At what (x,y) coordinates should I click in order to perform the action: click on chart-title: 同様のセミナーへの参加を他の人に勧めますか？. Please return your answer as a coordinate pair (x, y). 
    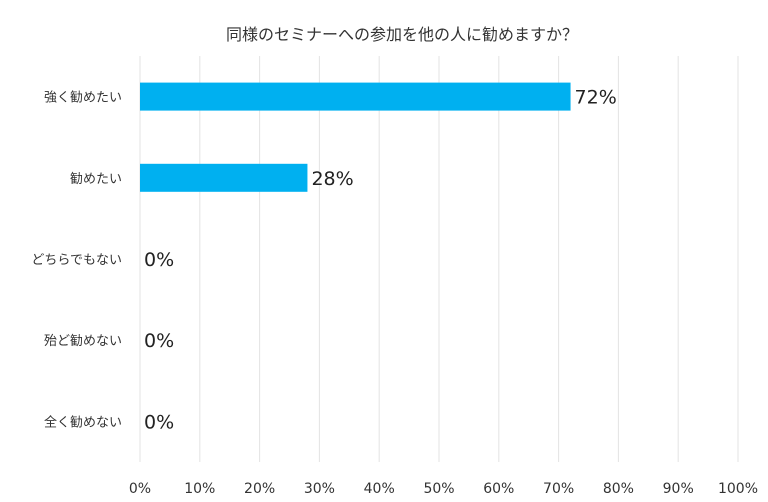
    Looking at the image, I should click on (402, 34).